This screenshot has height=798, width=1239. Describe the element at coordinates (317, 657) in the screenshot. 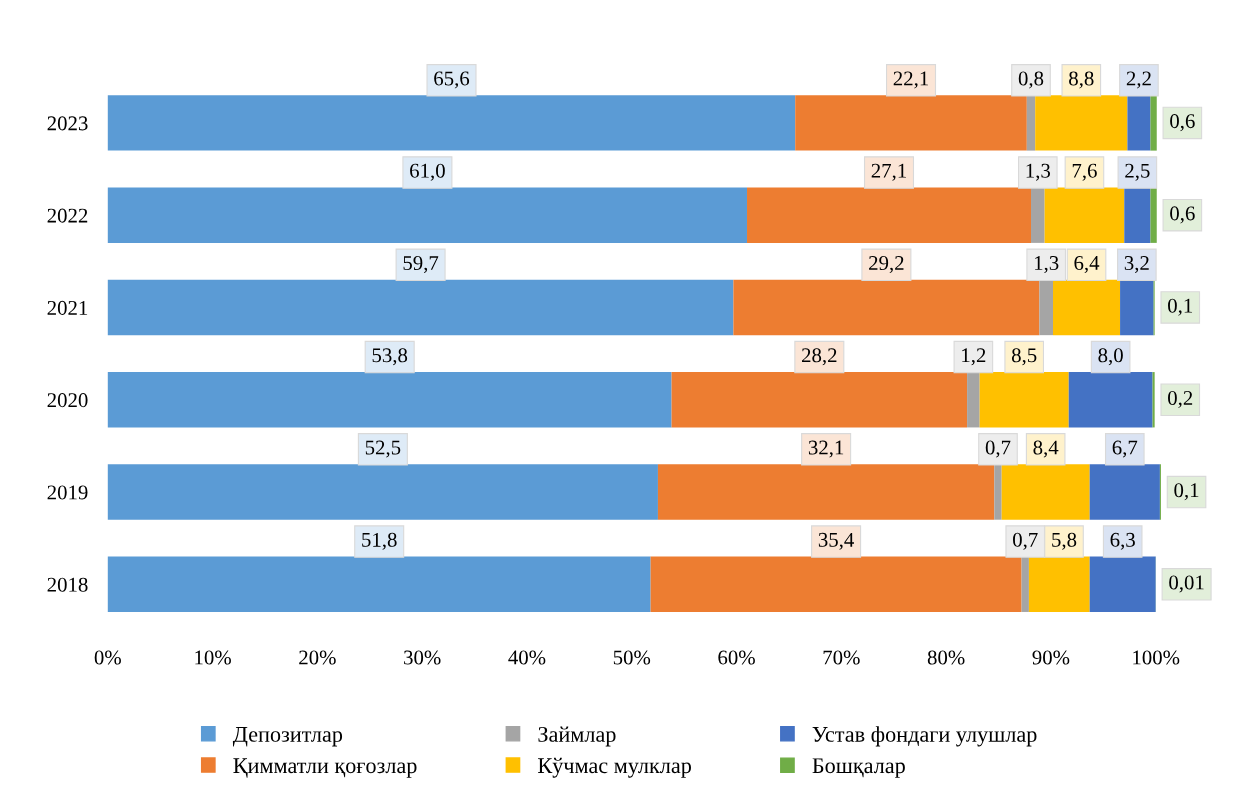

I see `x-tick-label: 20%` at that location.